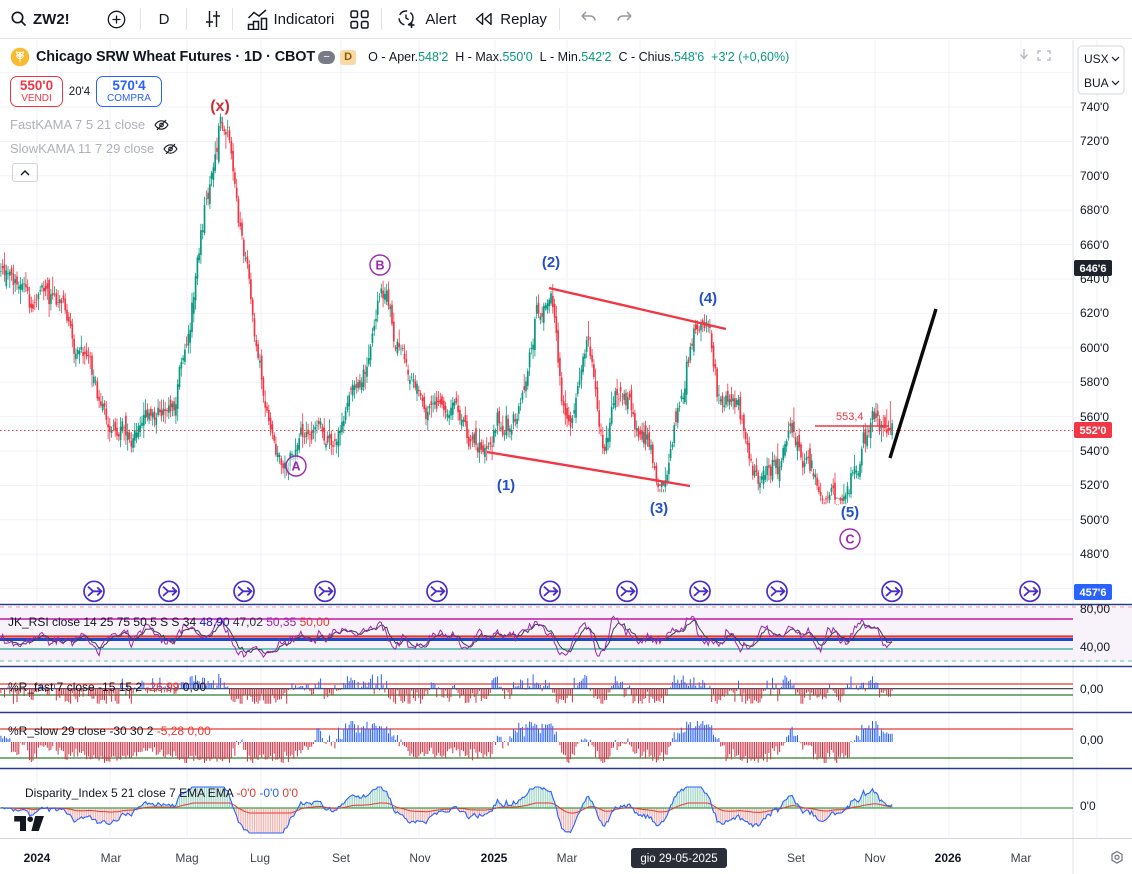  I want to click on svg-text: USX, so click(1096, 59).